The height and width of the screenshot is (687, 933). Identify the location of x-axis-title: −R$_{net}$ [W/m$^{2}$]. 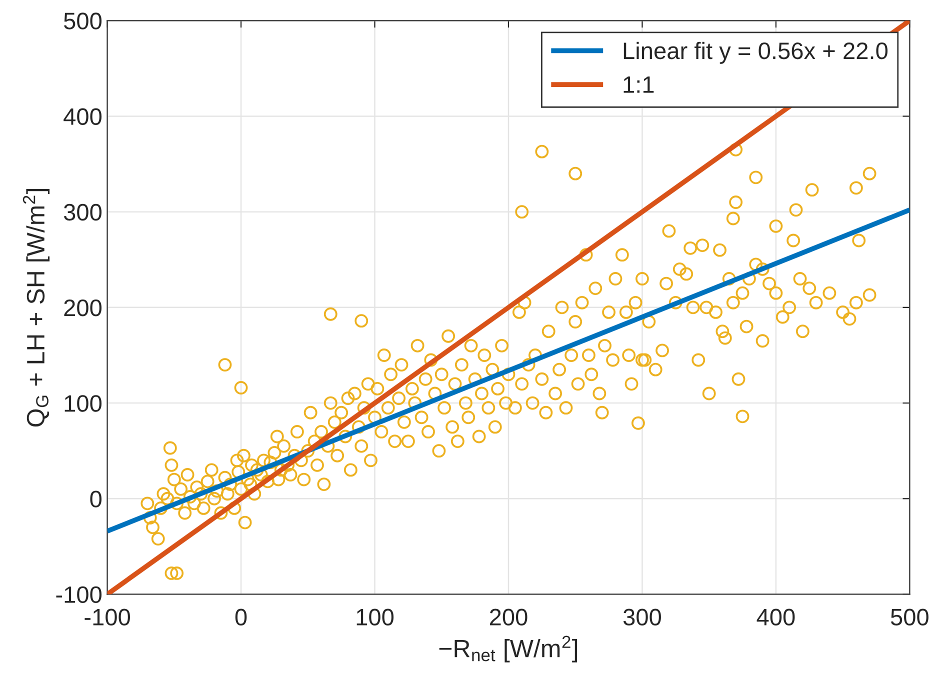
(508, 649).